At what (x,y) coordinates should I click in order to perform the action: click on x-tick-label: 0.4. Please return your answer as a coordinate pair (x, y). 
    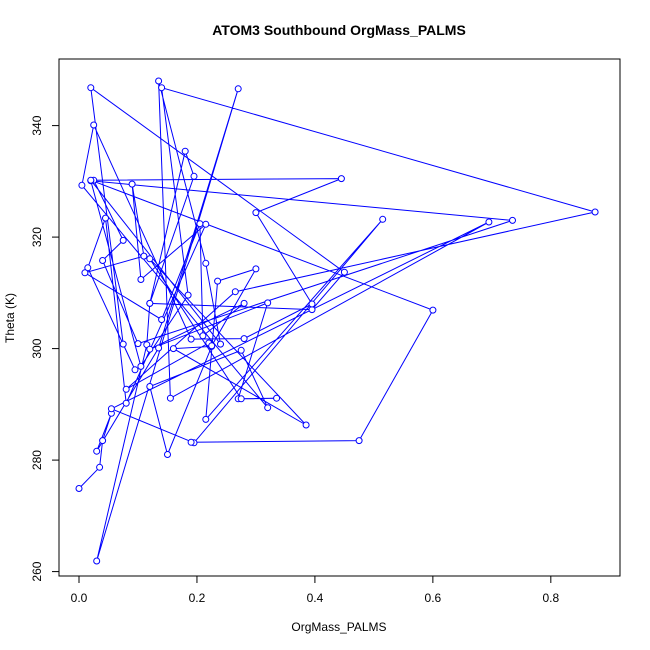
    Looking at the image, I should click on (315, 598).